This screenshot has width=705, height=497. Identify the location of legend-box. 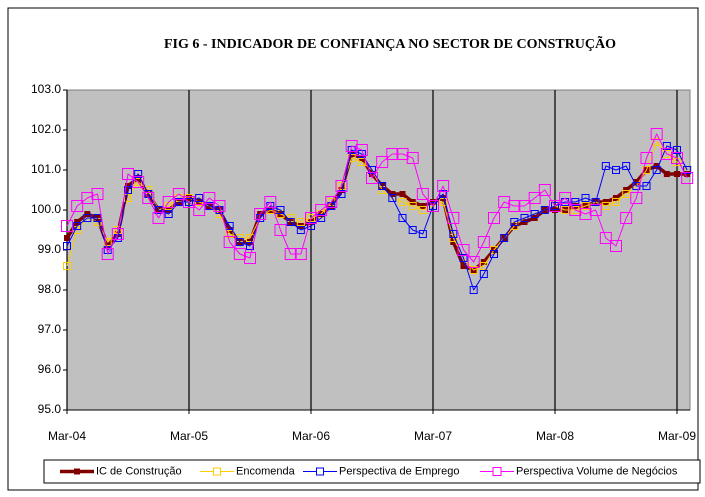
(372, 471).